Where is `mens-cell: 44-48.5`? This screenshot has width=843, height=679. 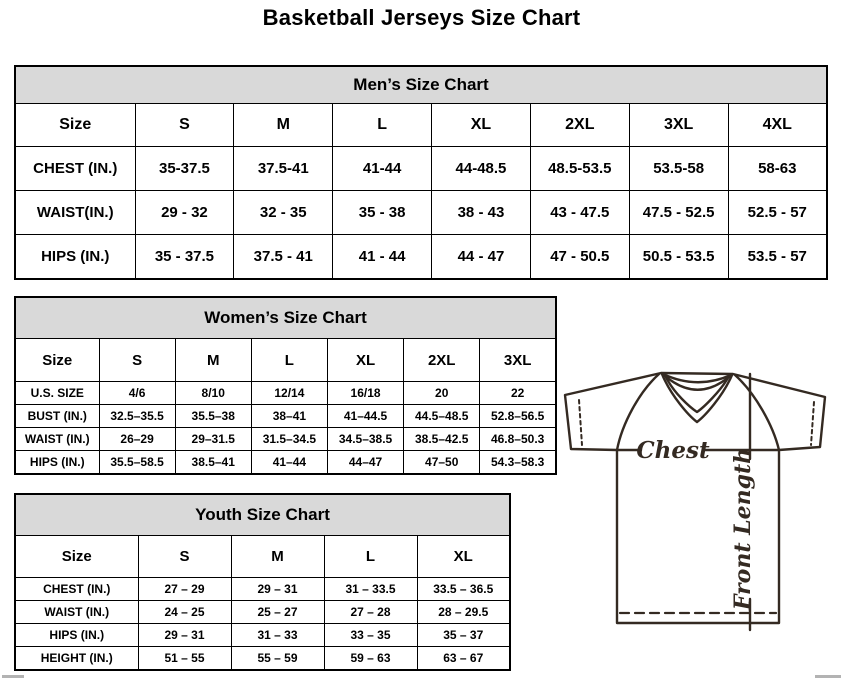
mens-cell: 44-48.5 is located at coordinates (481, 168).